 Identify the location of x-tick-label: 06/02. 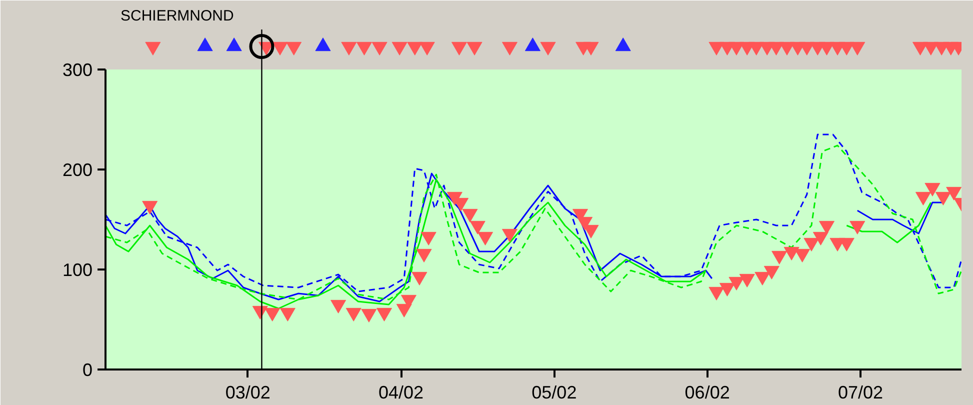
(707, 392).